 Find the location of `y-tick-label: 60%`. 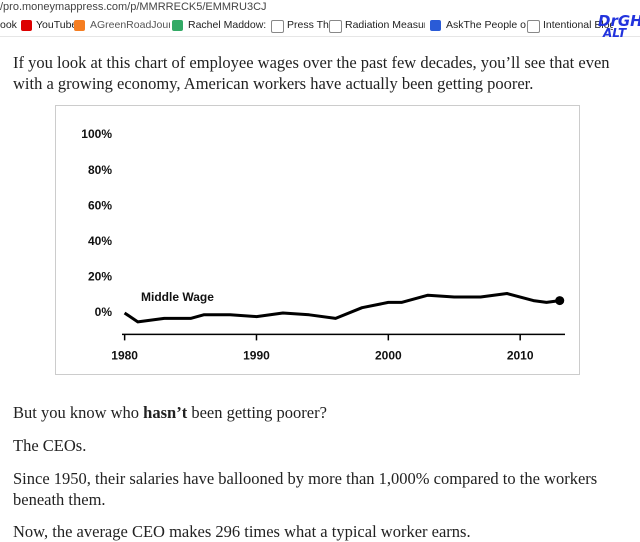

y-tick-label: 60% is located at coordinates (100, 205).